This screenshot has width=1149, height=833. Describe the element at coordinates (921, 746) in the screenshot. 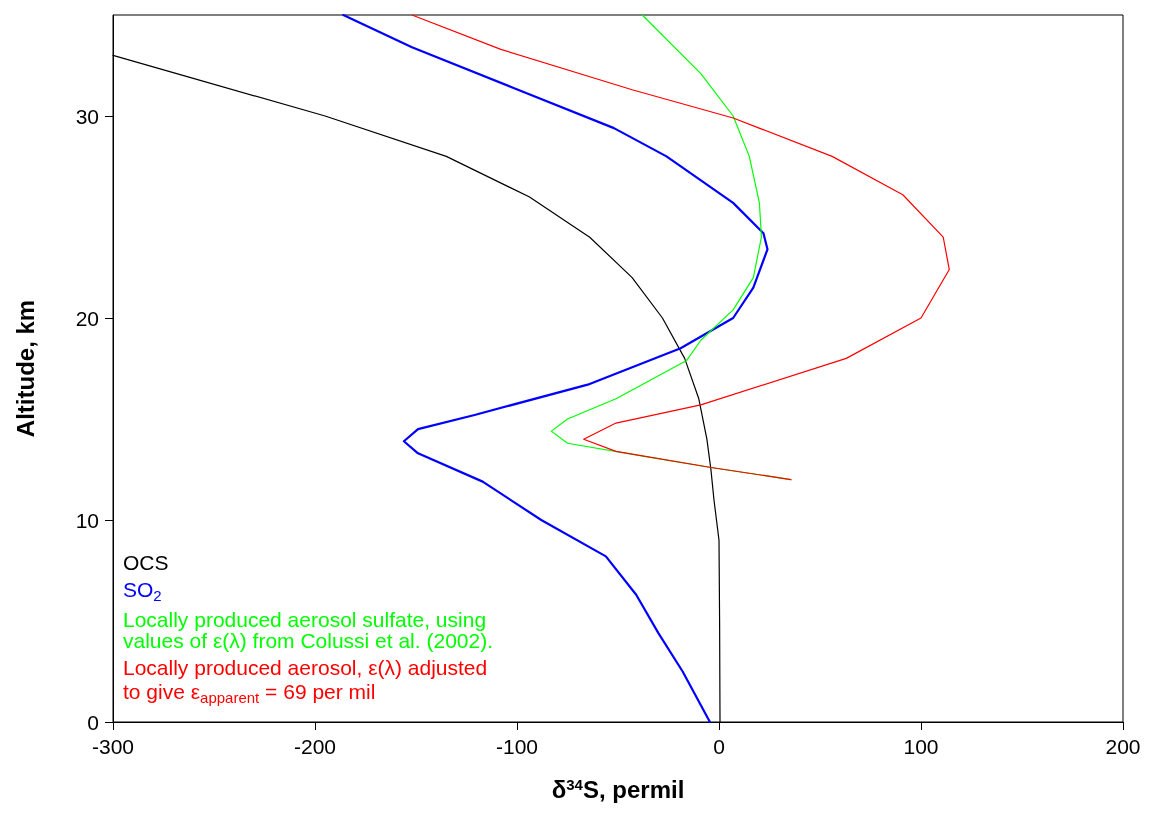

I see `x-tick-label: 100` at that location.